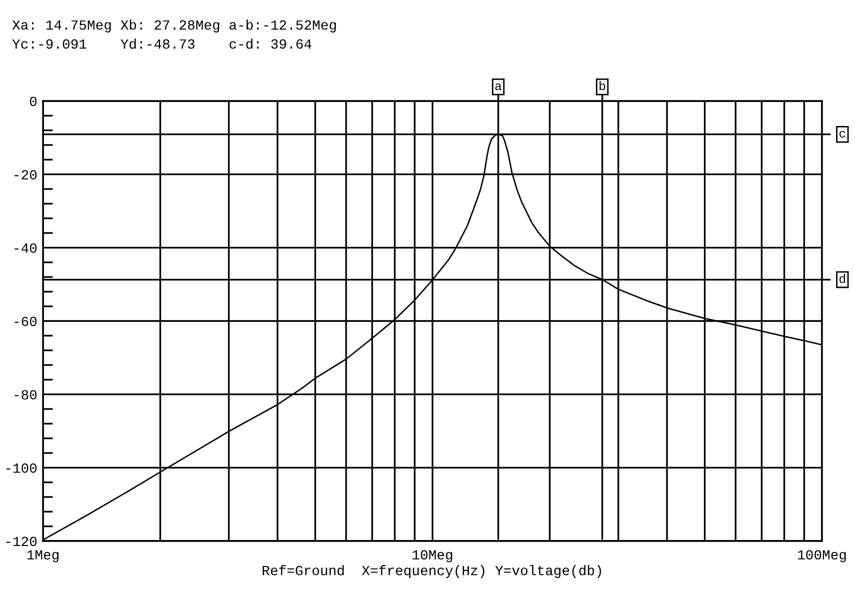  Describe the element at coordinates (25, 321) in the screenshot. I see `y-tick-label: -60` at that location.